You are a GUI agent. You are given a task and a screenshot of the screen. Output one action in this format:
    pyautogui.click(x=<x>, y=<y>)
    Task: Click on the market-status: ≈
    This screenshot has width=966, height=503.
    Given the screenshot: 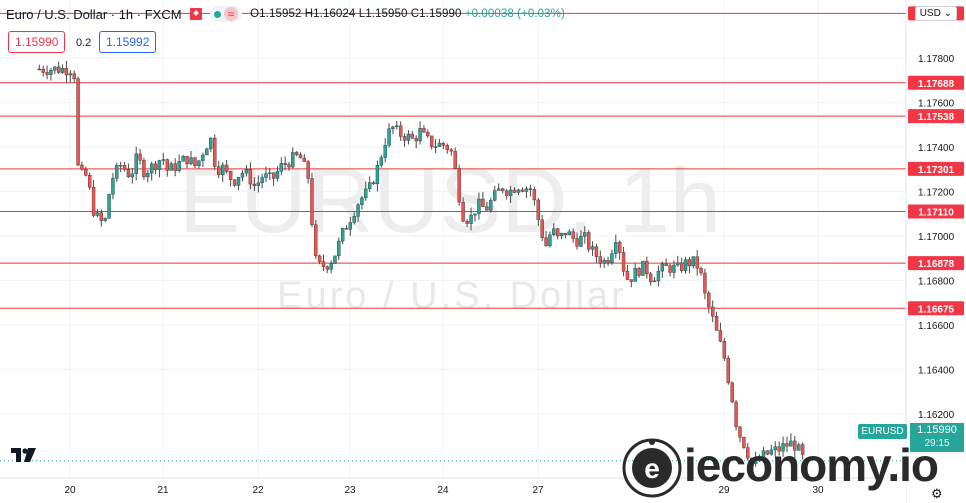 What is the action you would take?
    pyautogui.click(x=226, y=14)
    